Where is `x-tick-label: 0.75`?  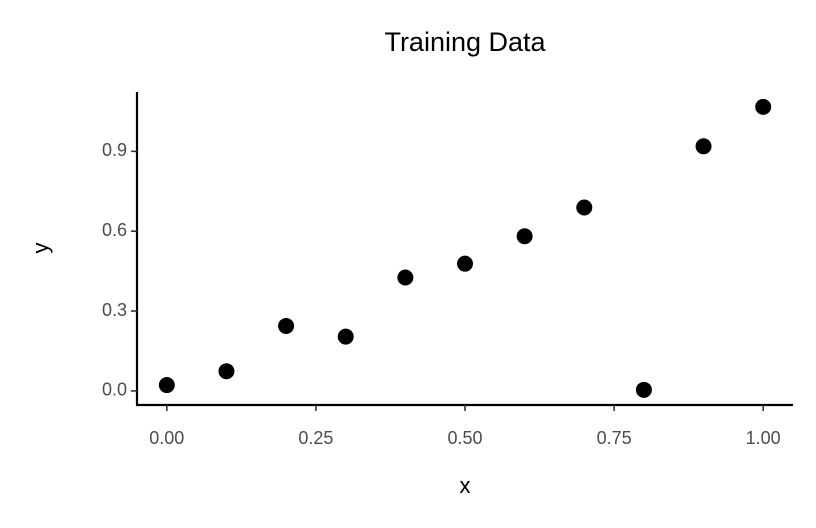
x-tick-label: 0.75 is located at coordinates (614, 438).